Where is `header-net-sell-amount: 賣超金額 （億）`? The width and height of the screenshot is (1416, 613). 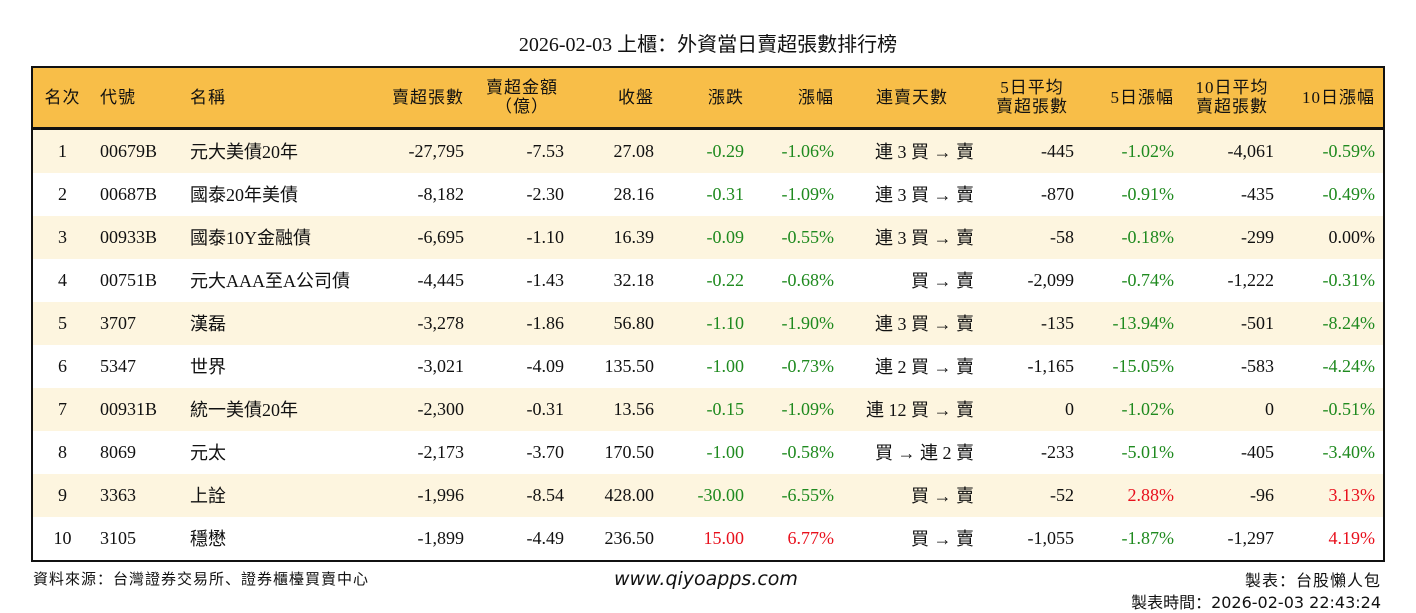
header-net-sell-amount: 賣超金額 （億） is located at coordinates (522, 97).